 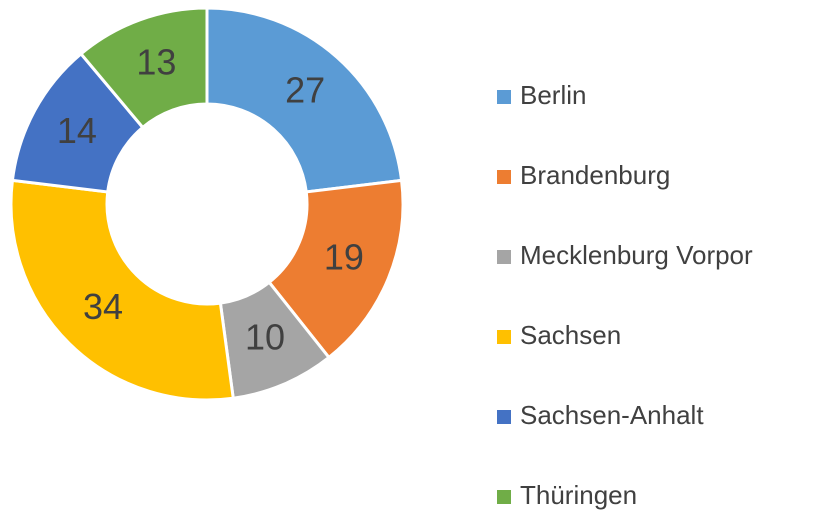 What do you see at coordinates (265, 337) in the screenshot?
I see `data-label: 10` at bounding box center [265, 337].